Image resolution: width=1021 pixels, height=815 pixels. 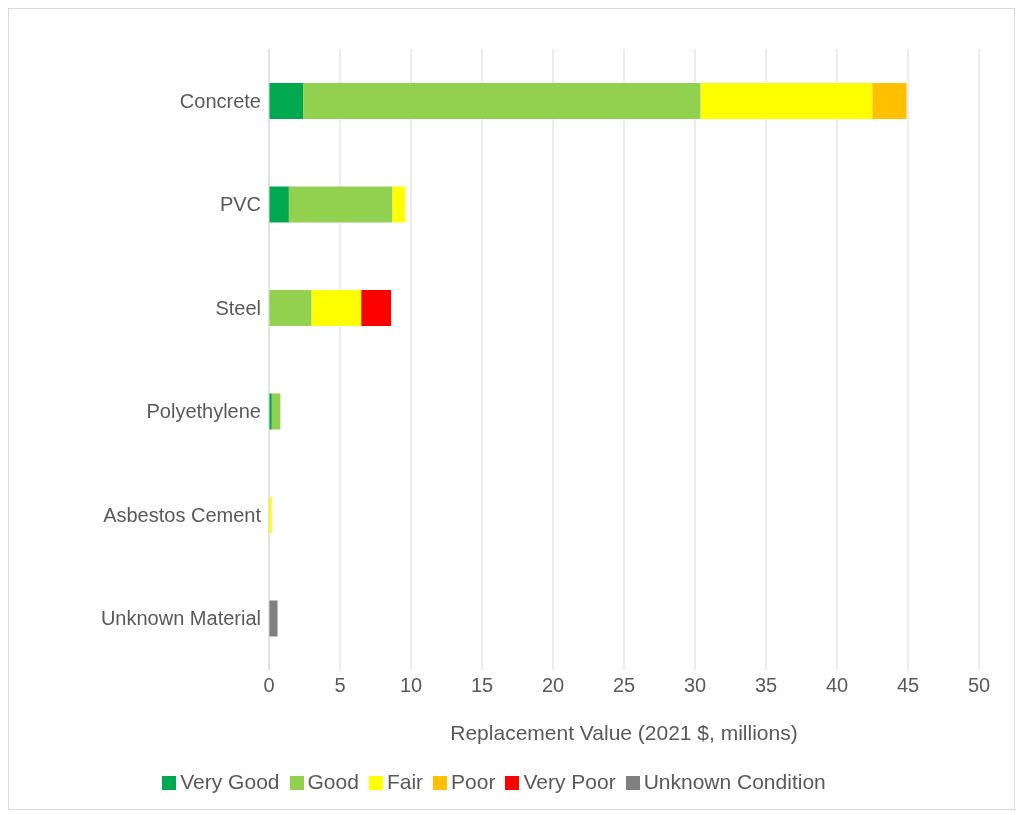 I want to click on legend-label: Fair, so click(x=405, y=781).